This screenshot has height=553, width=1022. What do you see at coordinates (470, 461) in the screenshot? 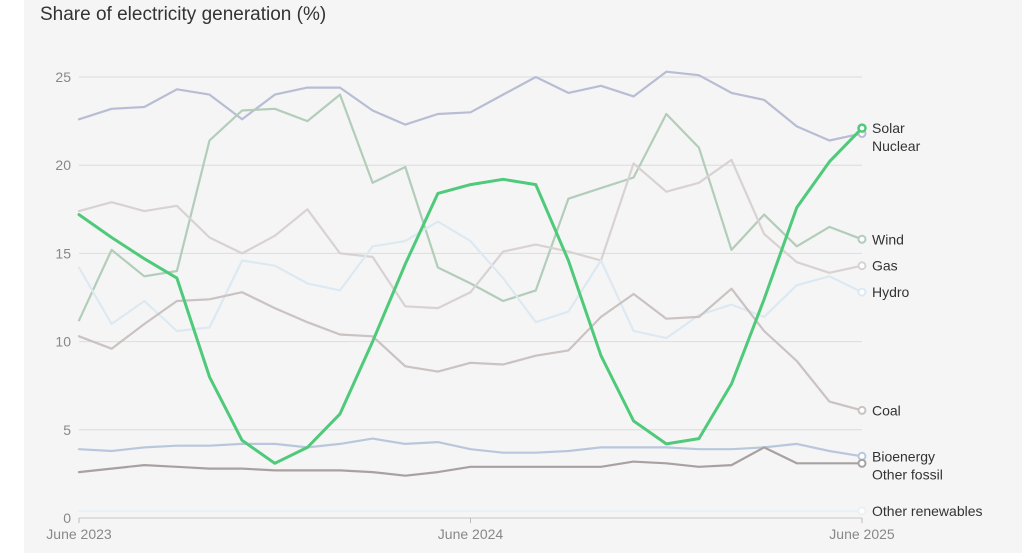
I see `series-line-other-fossil` at bounding box center [470, 461].